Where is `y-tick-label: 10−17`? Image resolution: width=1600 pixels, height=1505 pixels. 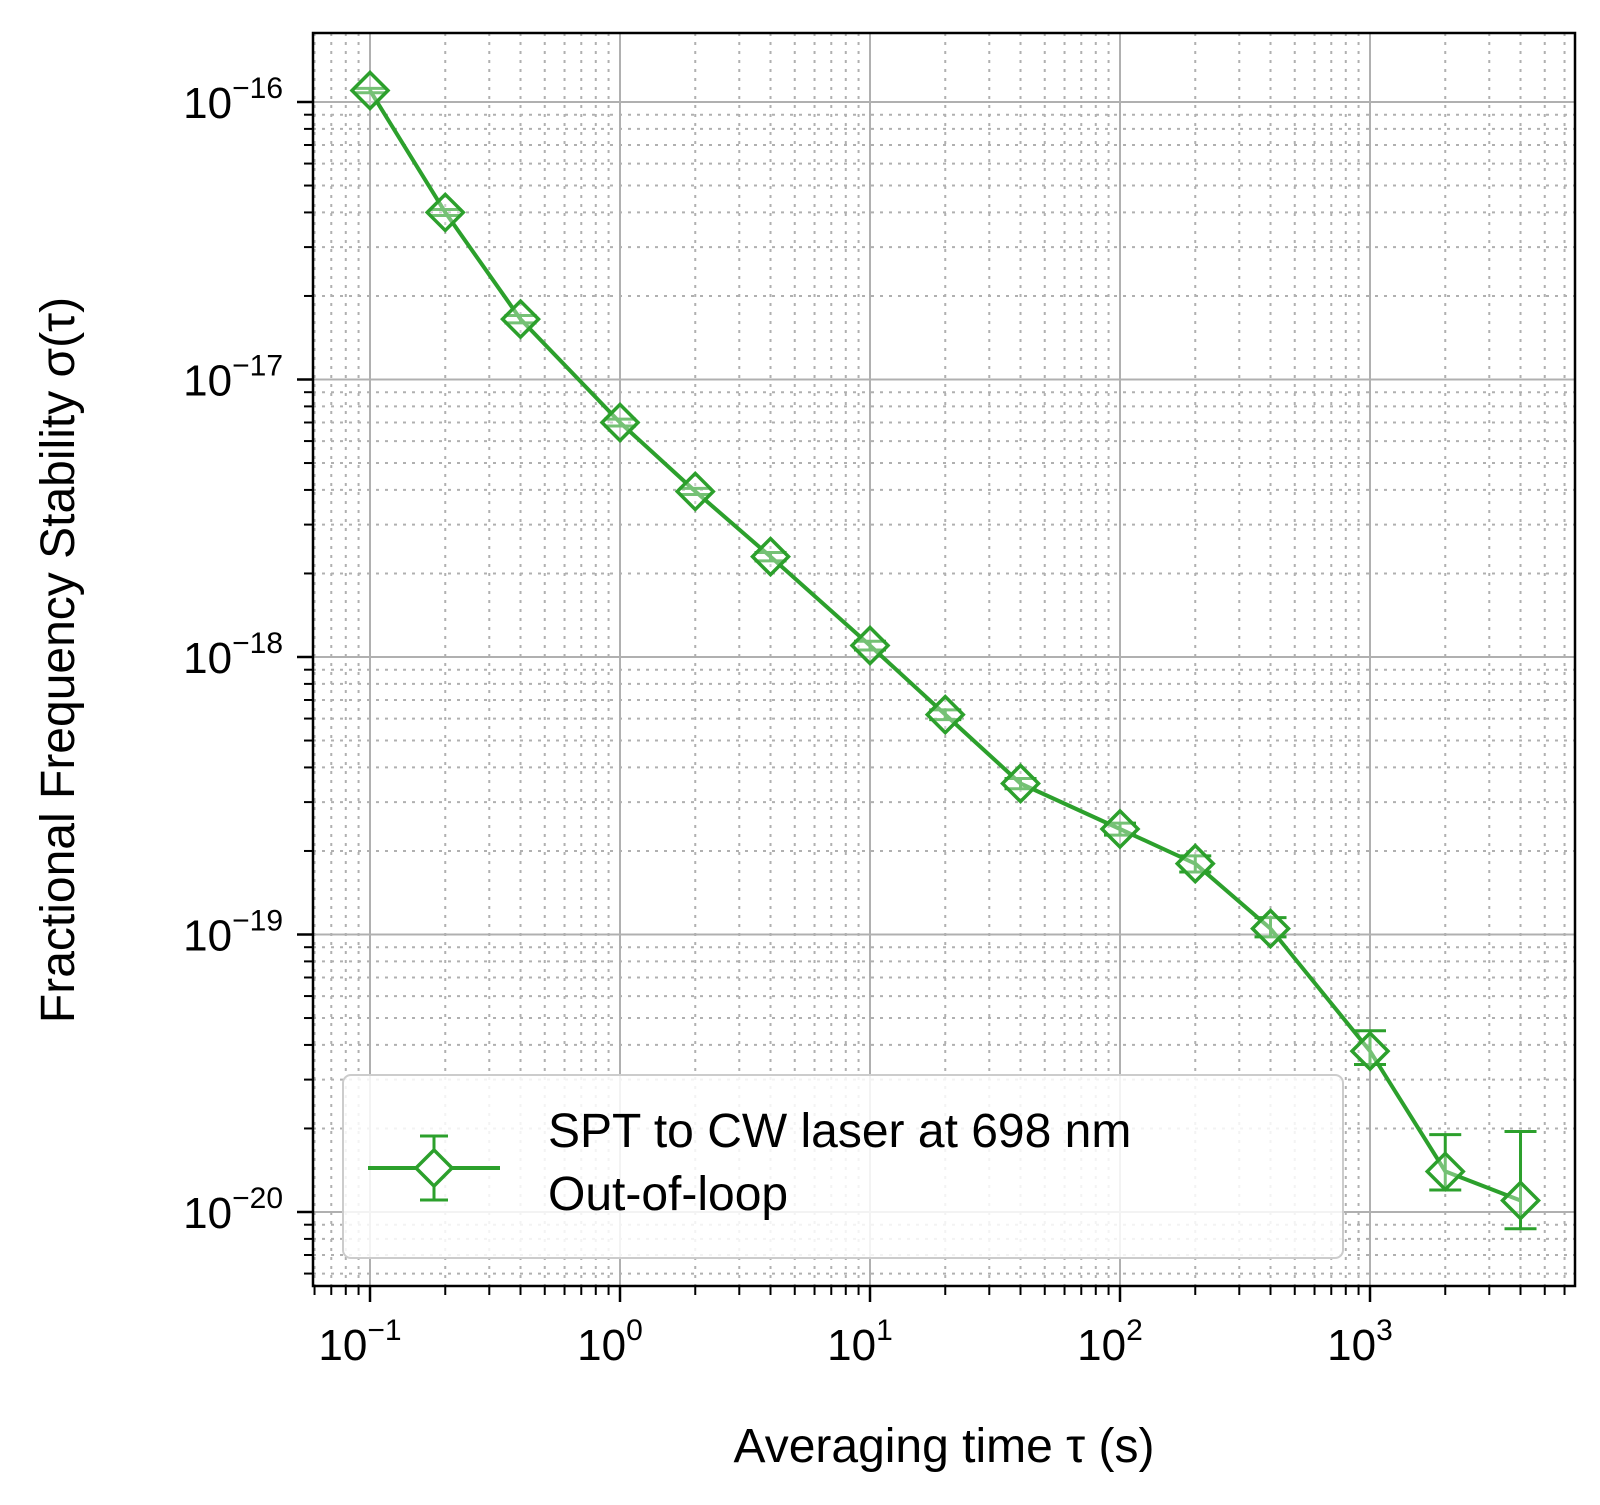 y-tick-label: 10−17 is located at coordinates (233, 378).